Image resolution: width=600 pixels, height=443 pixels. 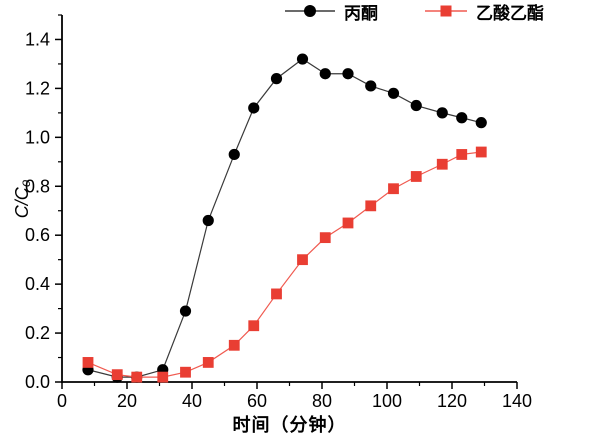 I want to click on y-tick-label: 1.4, so click(x=37, y=39).